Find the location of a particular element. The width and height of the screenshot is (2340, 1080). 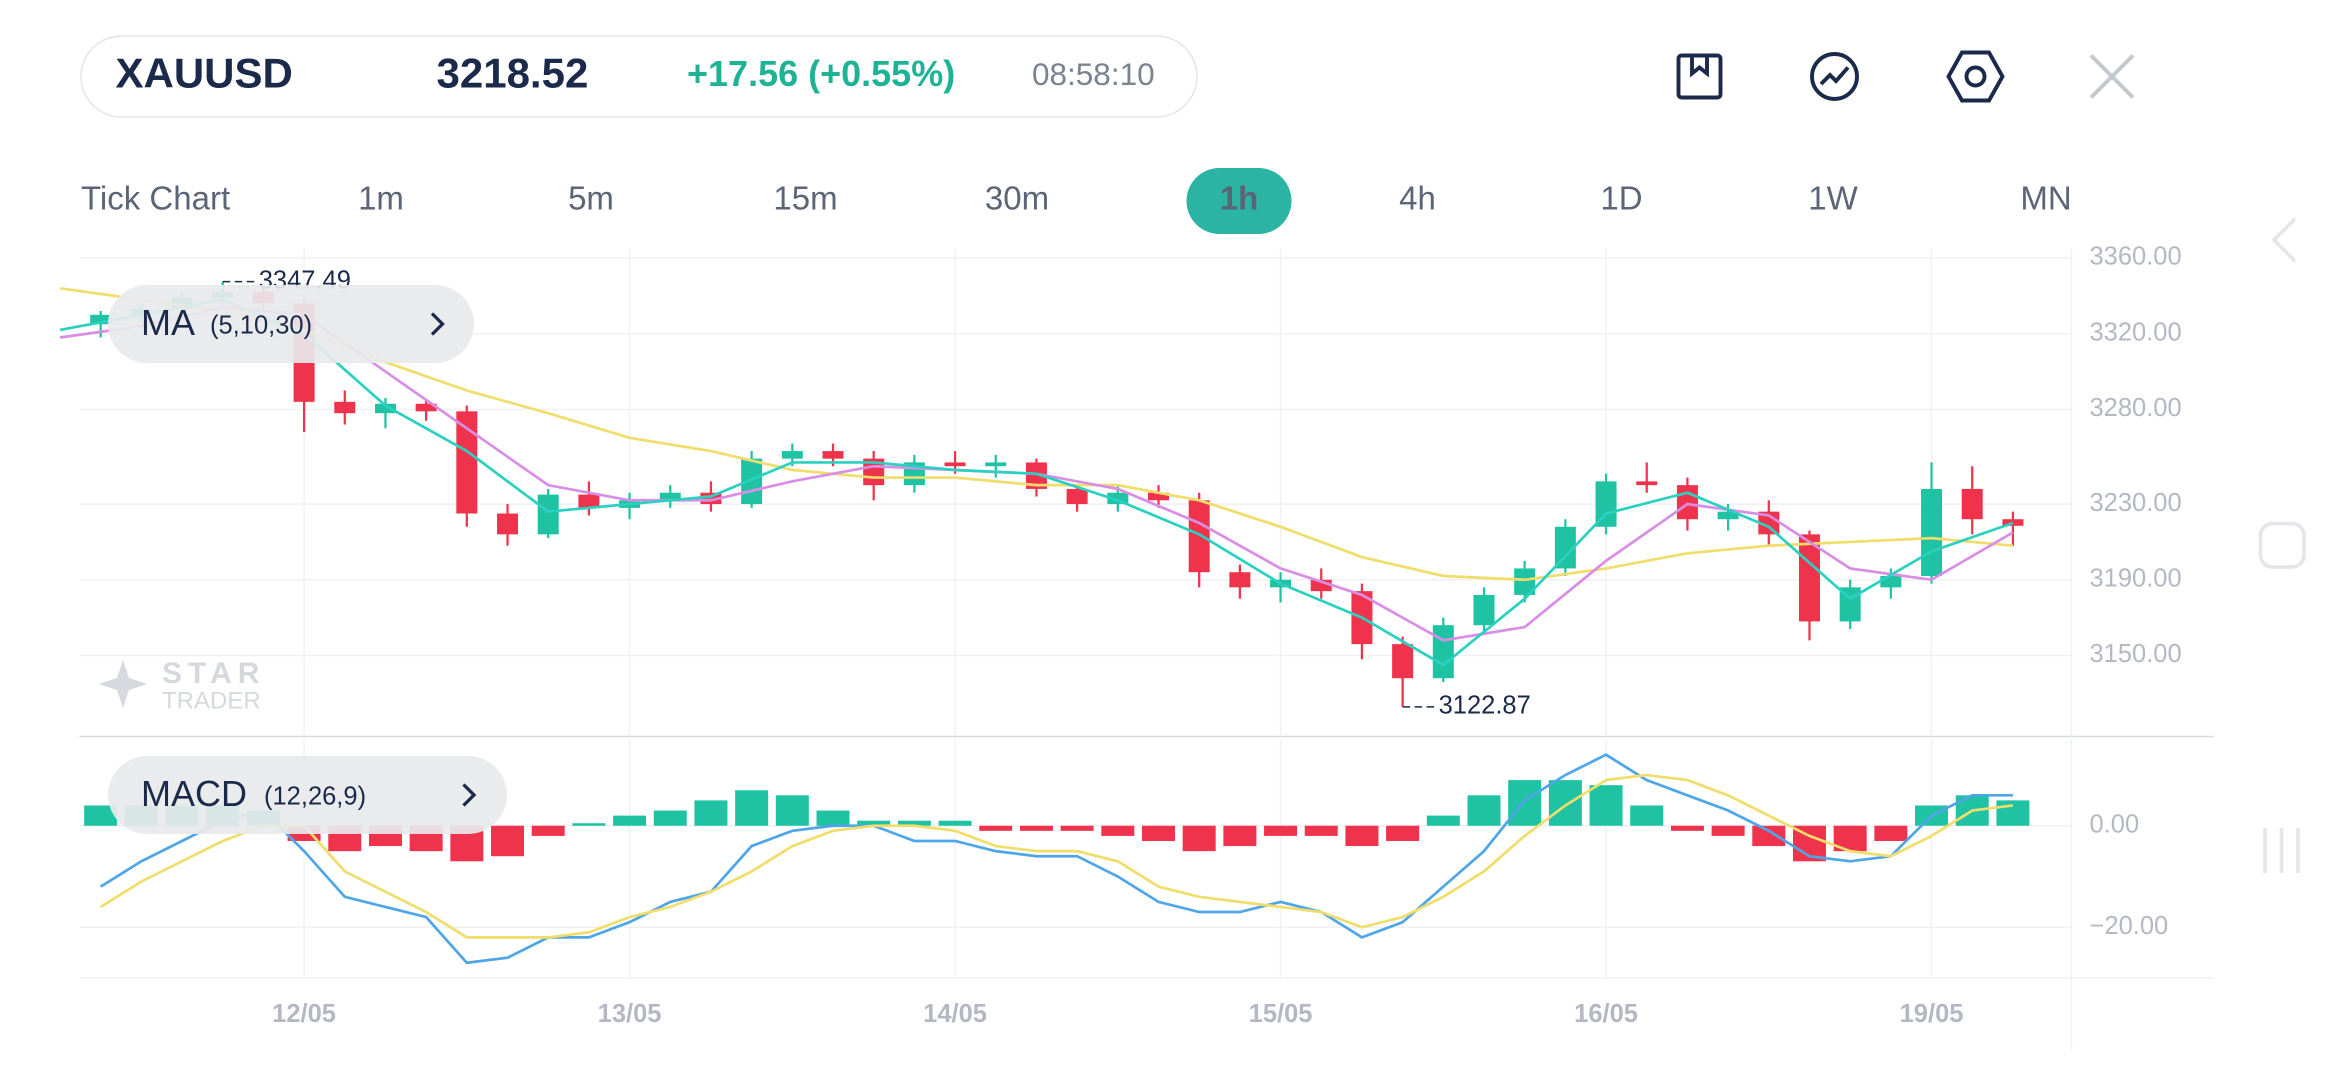

timeframe: 15m is located at coordinates (805, 198).